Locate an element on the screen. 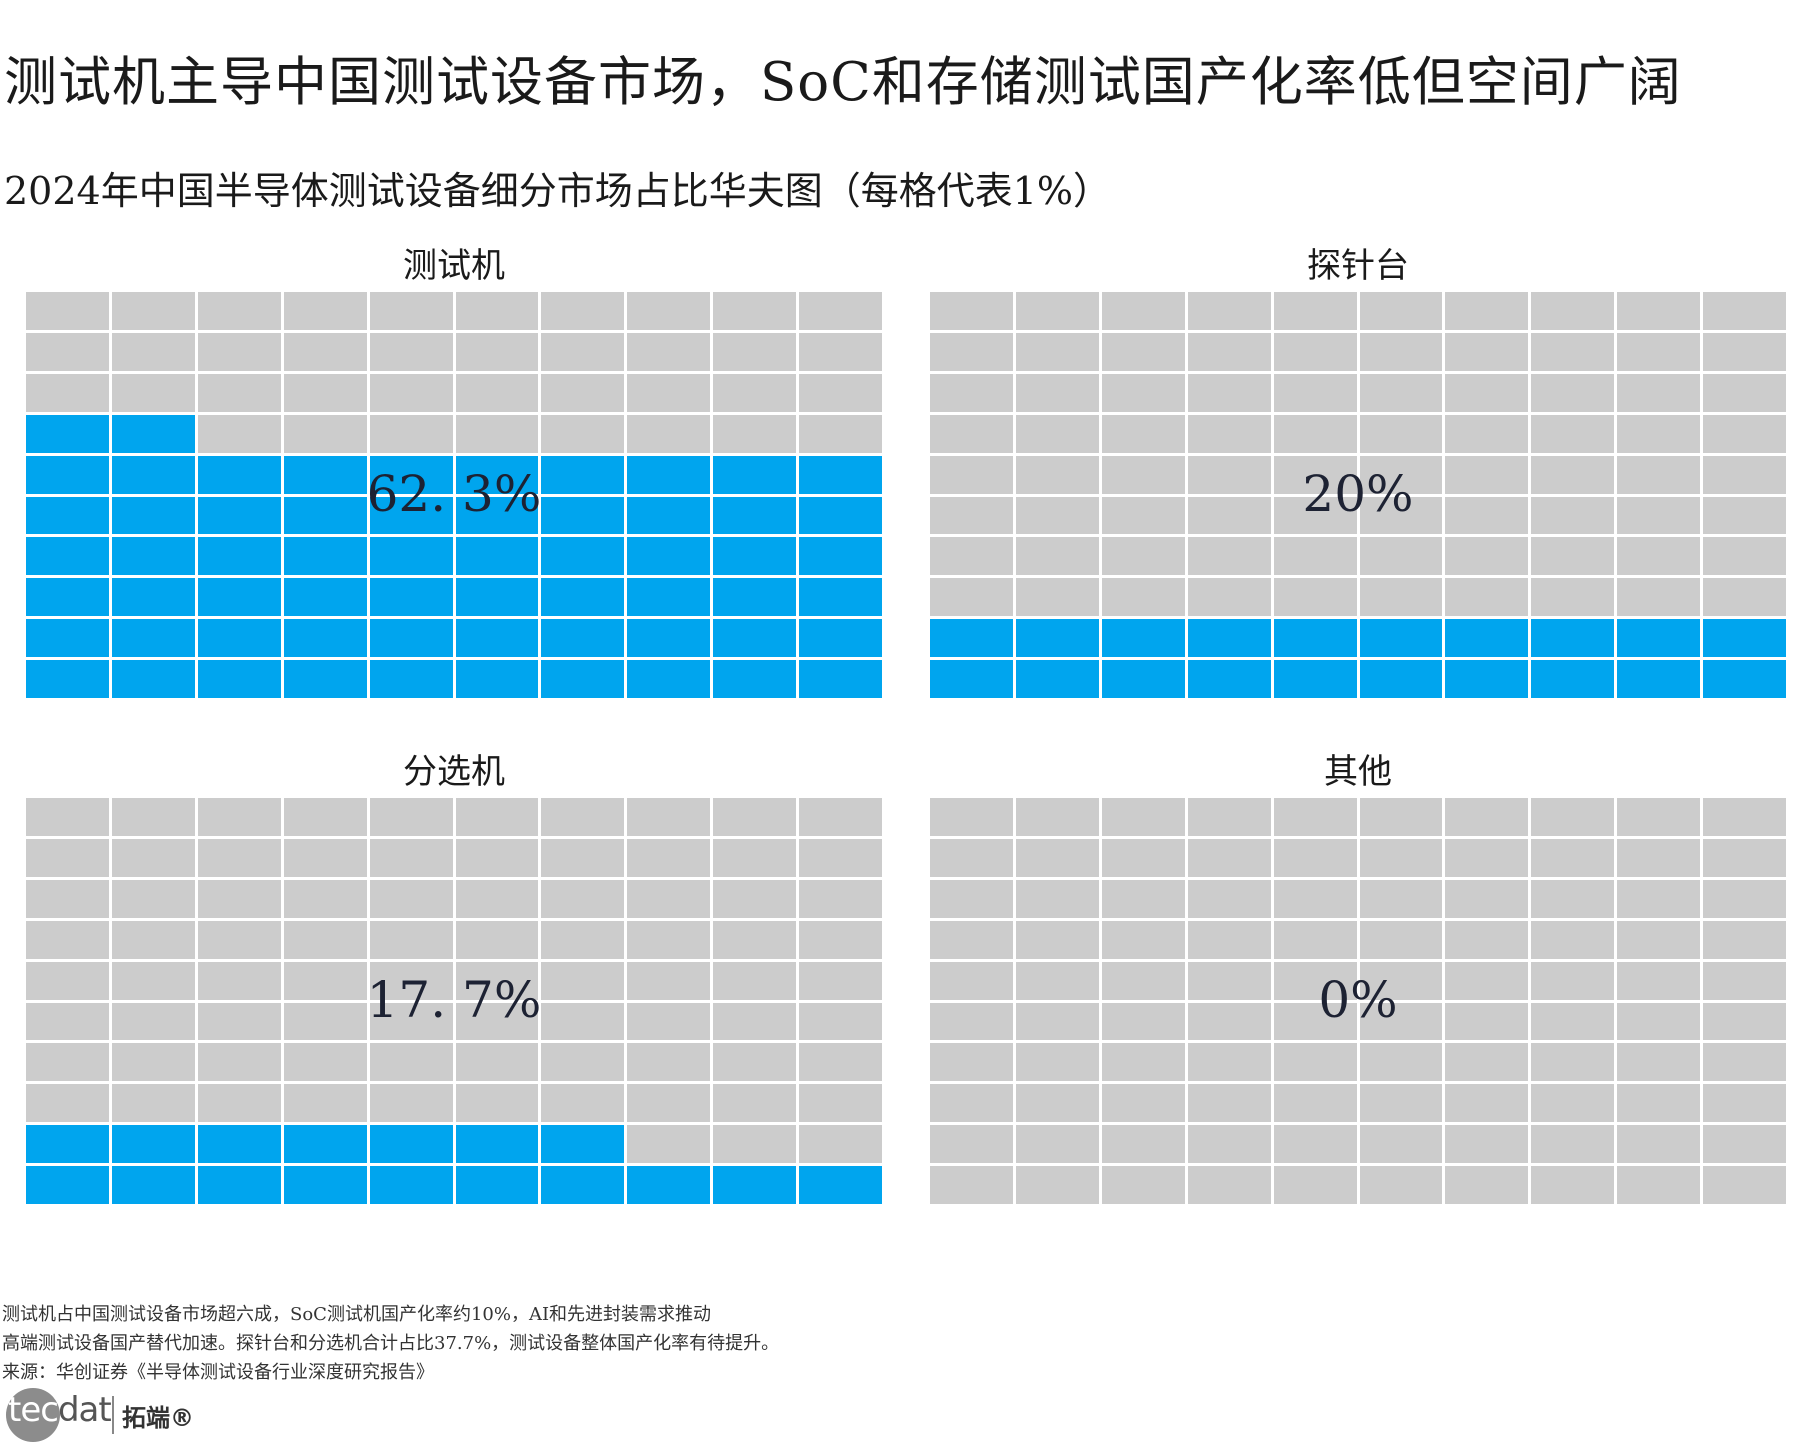  logo-wordmark: tecdat is located at coordinates (60, 1410).